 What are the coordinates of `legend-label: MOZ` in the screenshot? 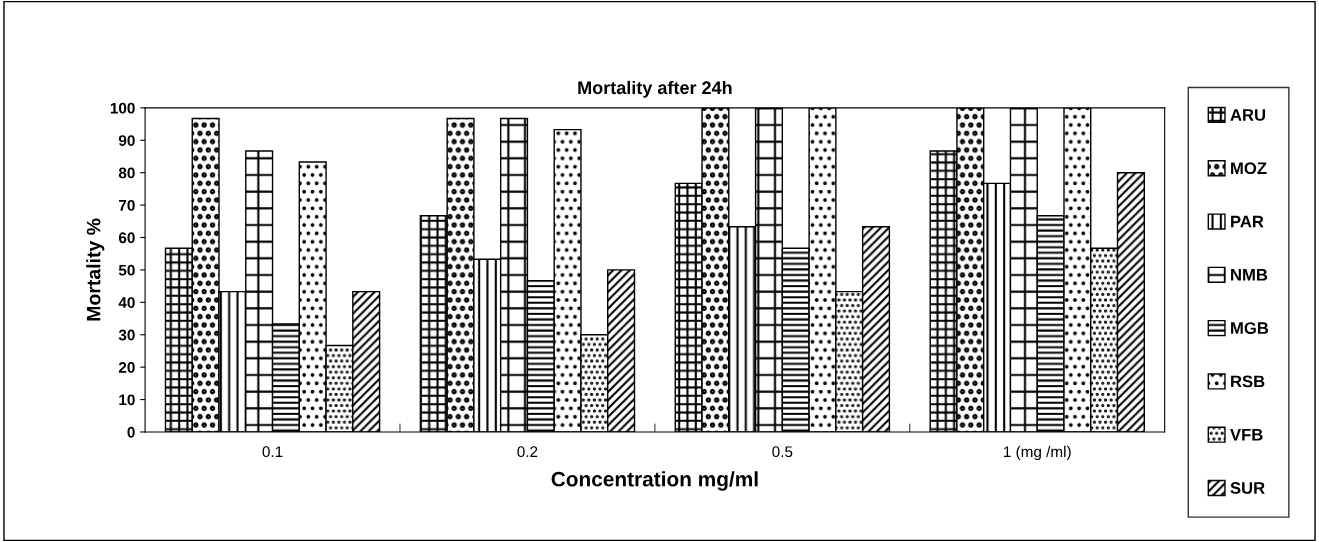 It's located at (1249, 168).